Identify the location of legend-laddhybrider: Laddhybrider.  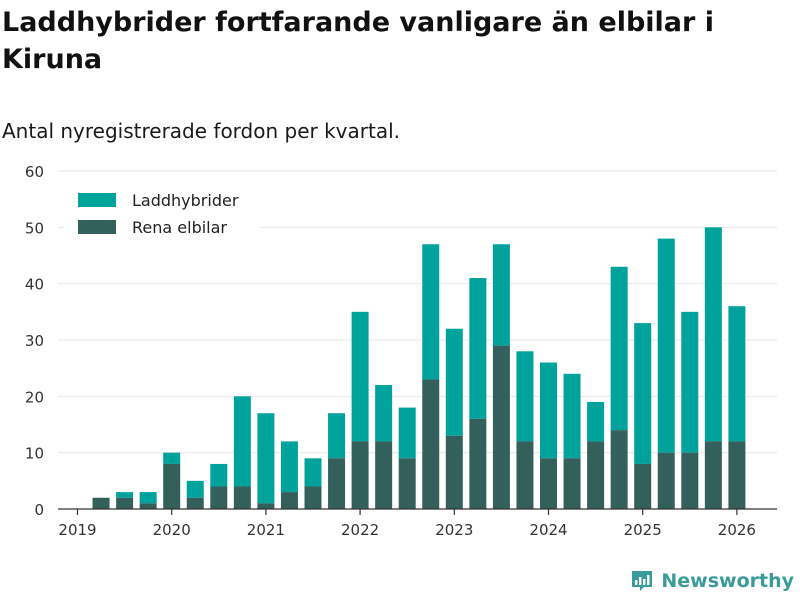
(158, 200).